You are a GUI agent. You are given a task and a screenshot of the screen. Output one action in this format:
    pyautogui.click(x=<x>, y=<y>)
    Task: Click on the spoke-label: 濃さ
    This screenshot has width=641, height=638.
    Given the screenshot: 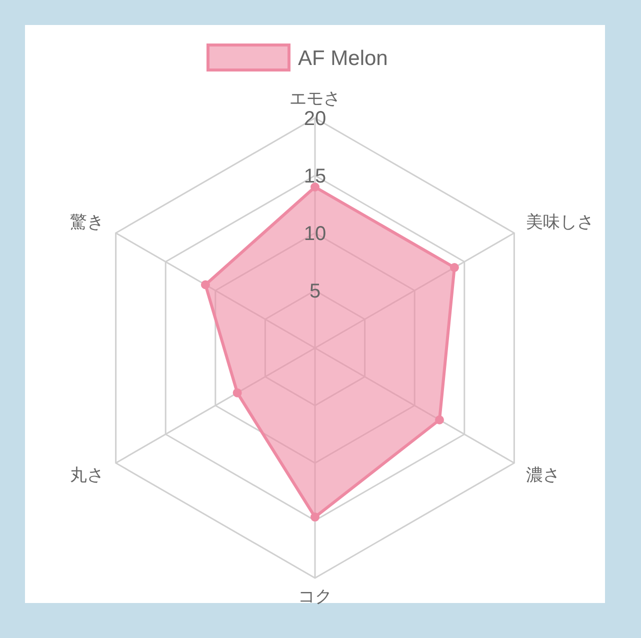 What is the action you would take?
    pyautogui.click(x=543, y=475)
    